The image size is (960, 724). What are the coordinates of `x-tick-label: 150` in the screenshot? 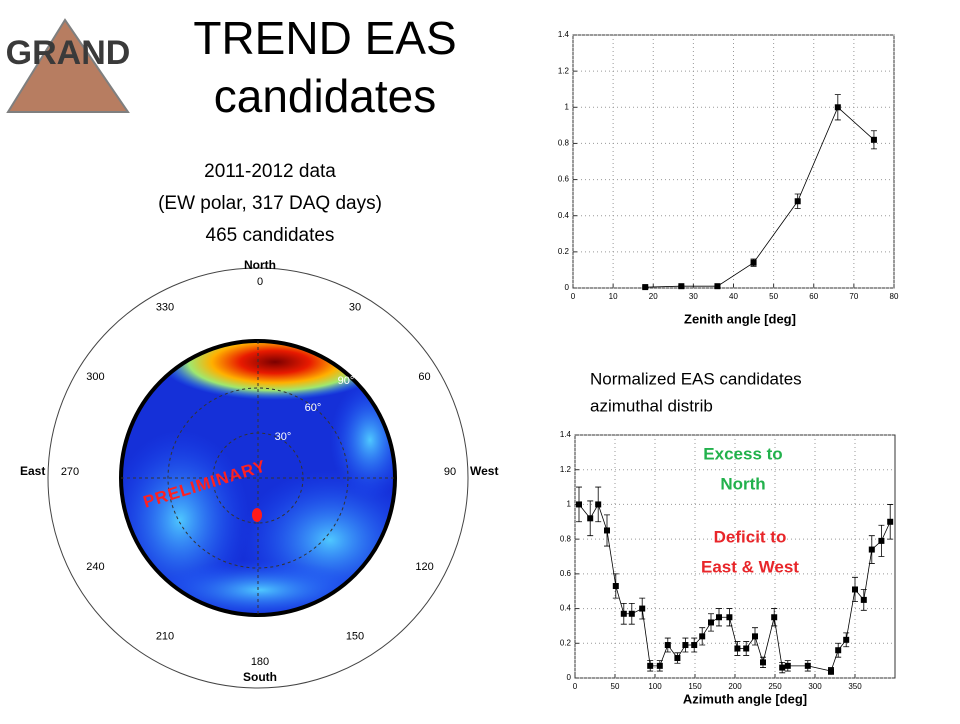 It's located at (695, 686).